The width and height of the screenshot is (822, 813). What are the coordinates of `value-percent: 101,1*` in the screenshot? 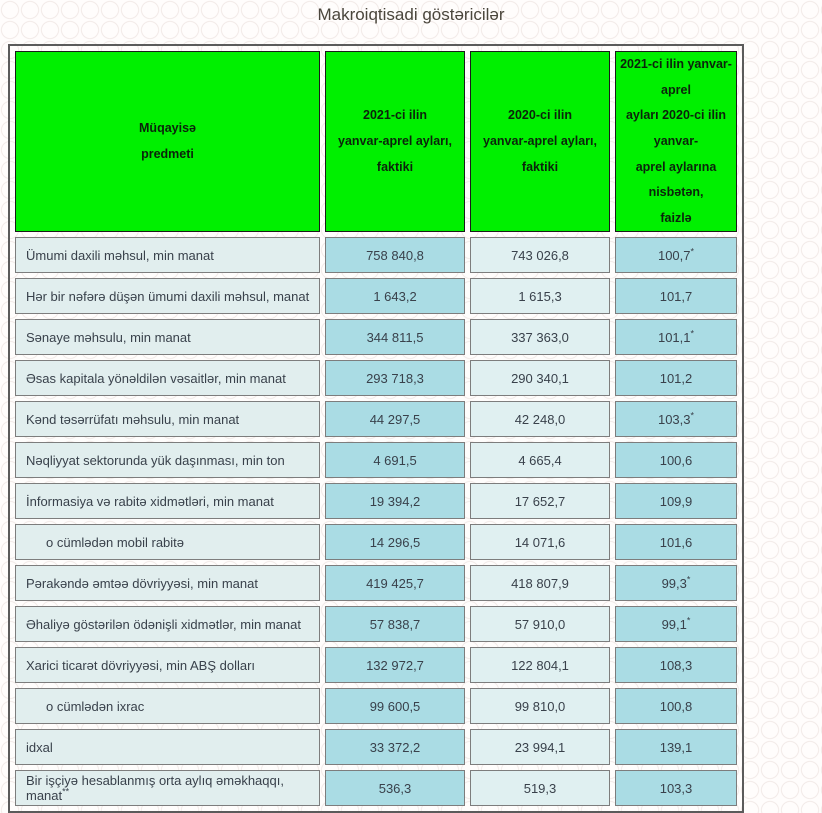 It's located at (676, 337).